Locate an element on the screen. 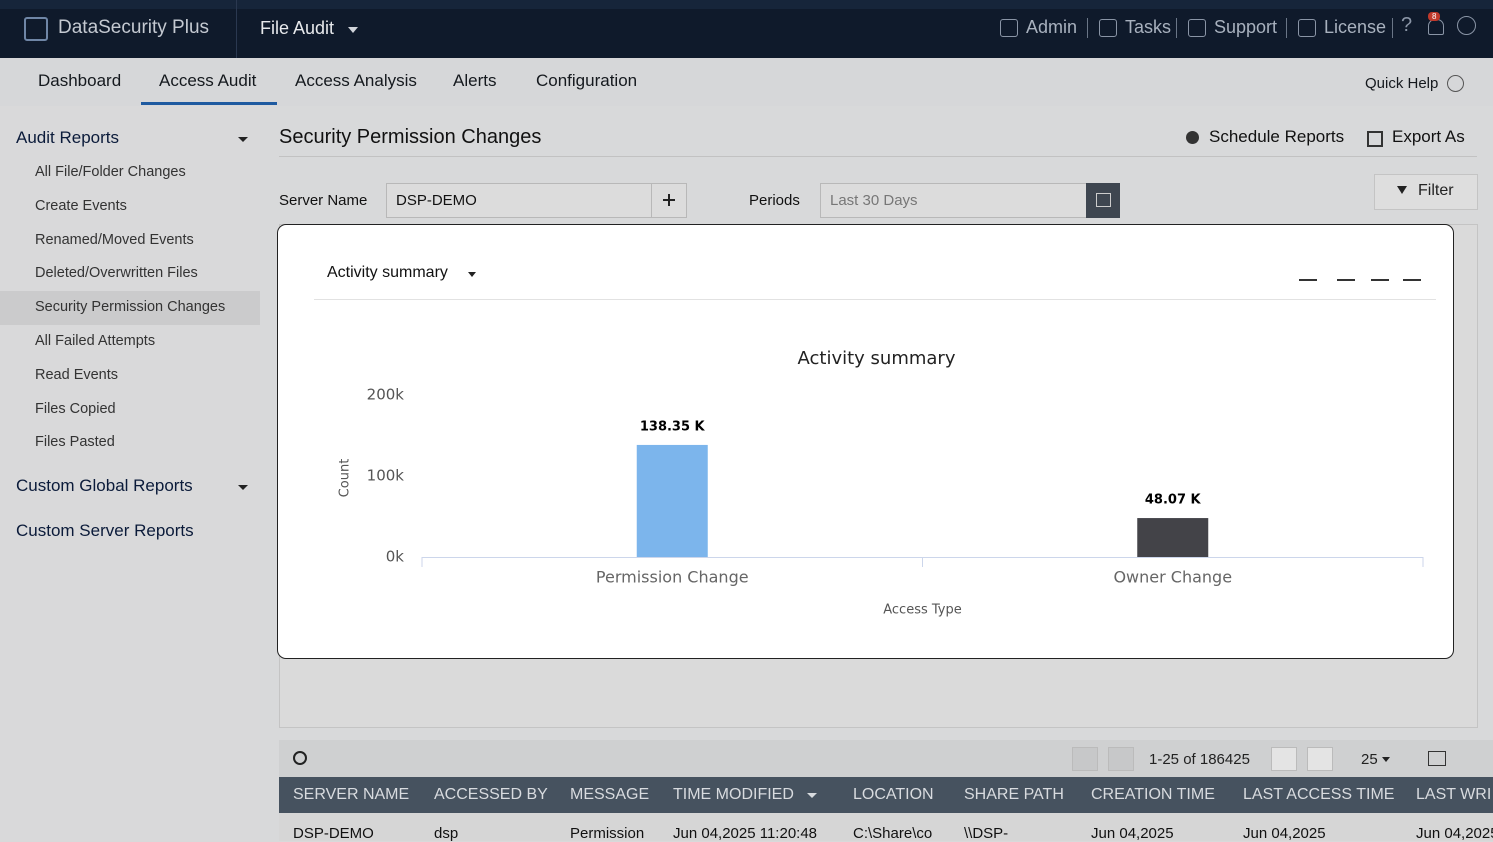 The height and width of the screenshot is (842, 1493). page-title: Security Permission Changes is located at coordinates (410, 137).